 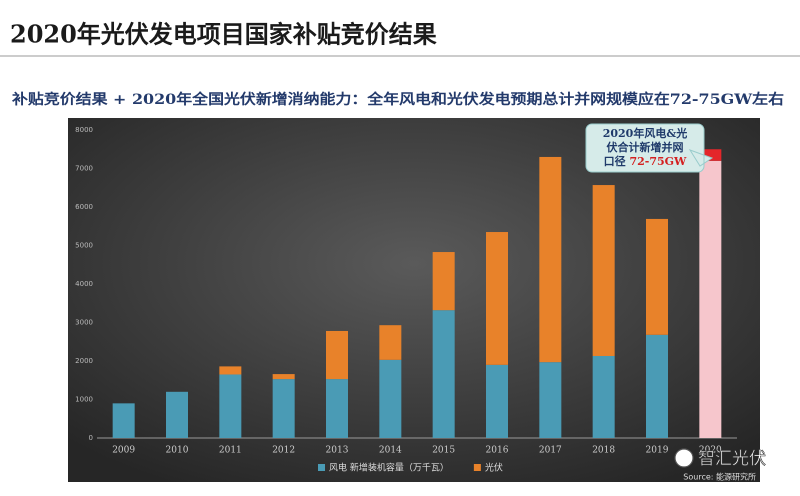 What do you see at coordinates (684, 458) in the screenshot?
I see `watermark-icon` at bounding box center [684, 458].